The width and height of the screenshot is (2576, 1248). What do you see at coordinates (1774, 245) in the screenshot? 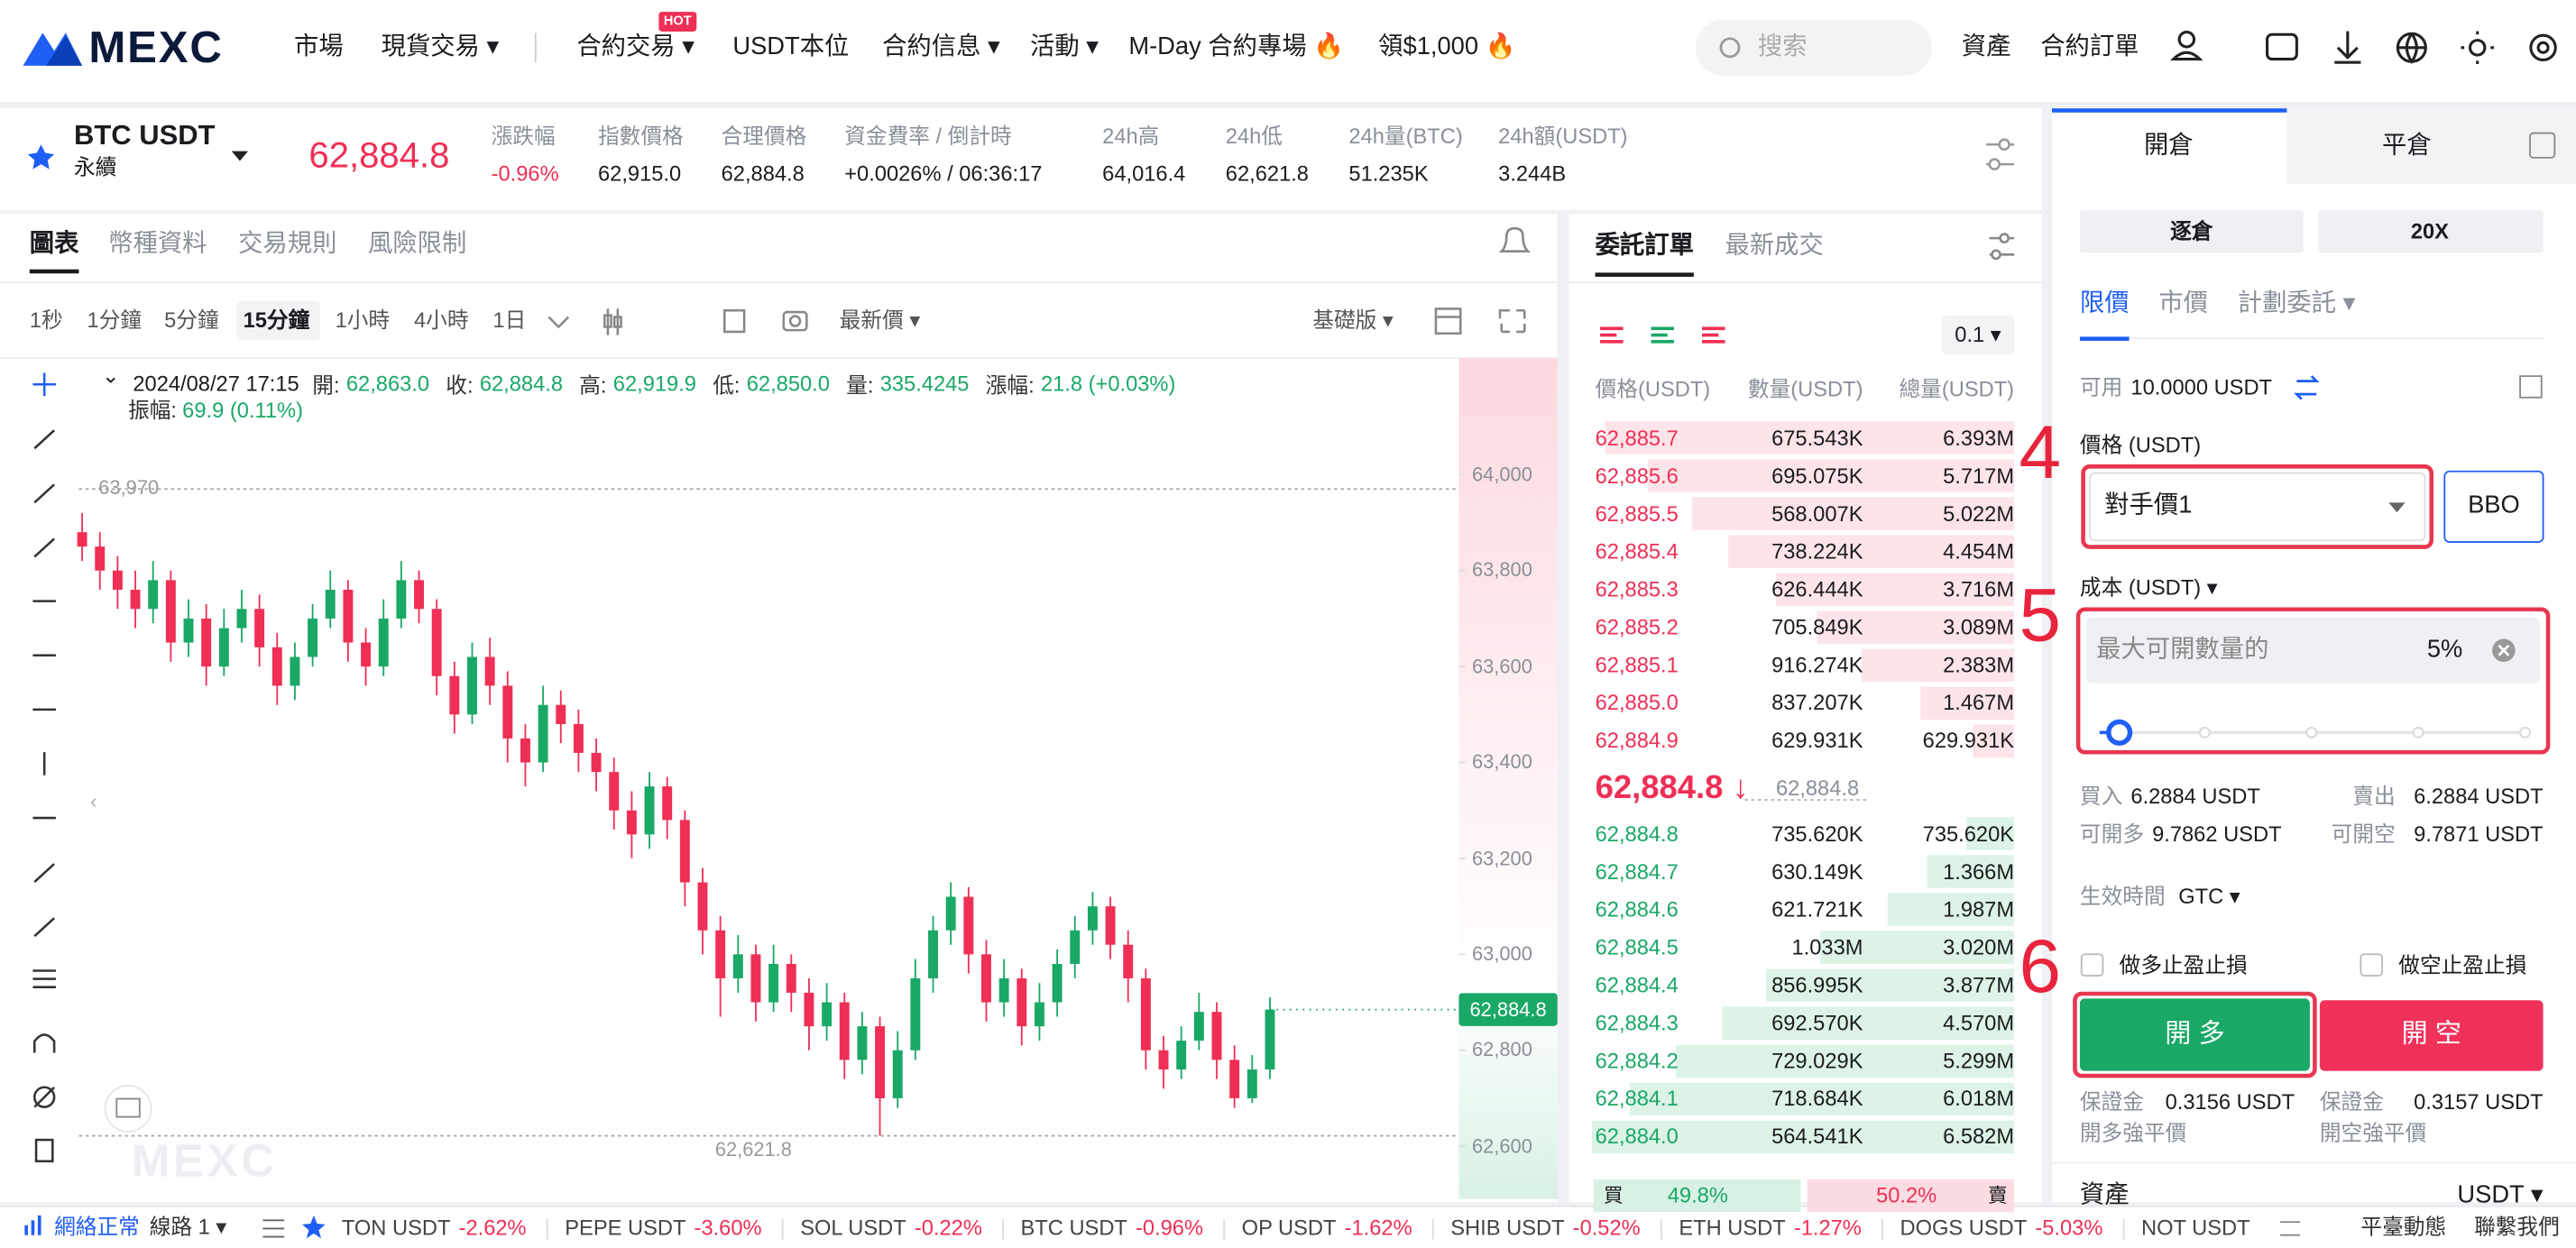
I see `ob-tab: 最新成交` at bounding box center [1774, 245].